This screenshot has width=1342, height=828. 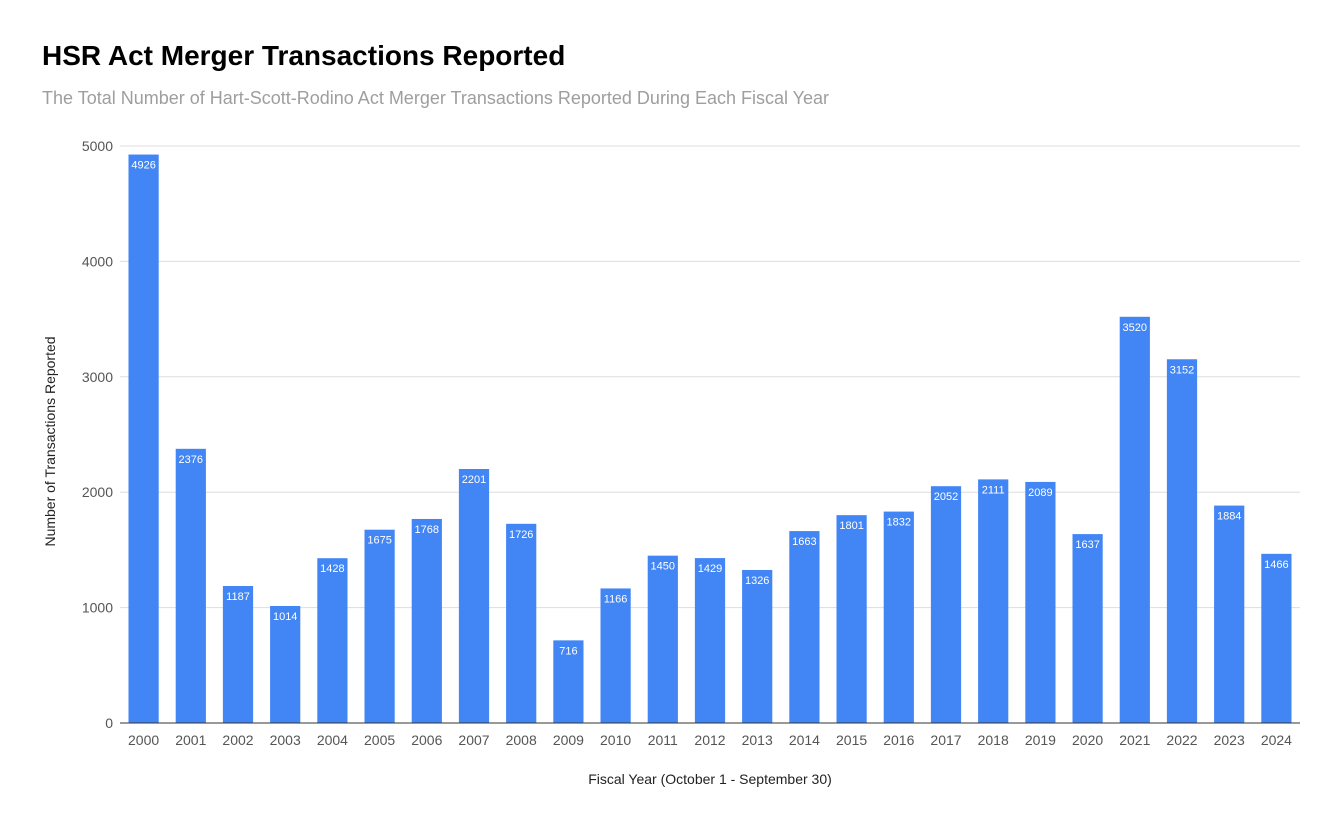 I want to click on x-tick-label: 2009, so click(x=568, y=740).